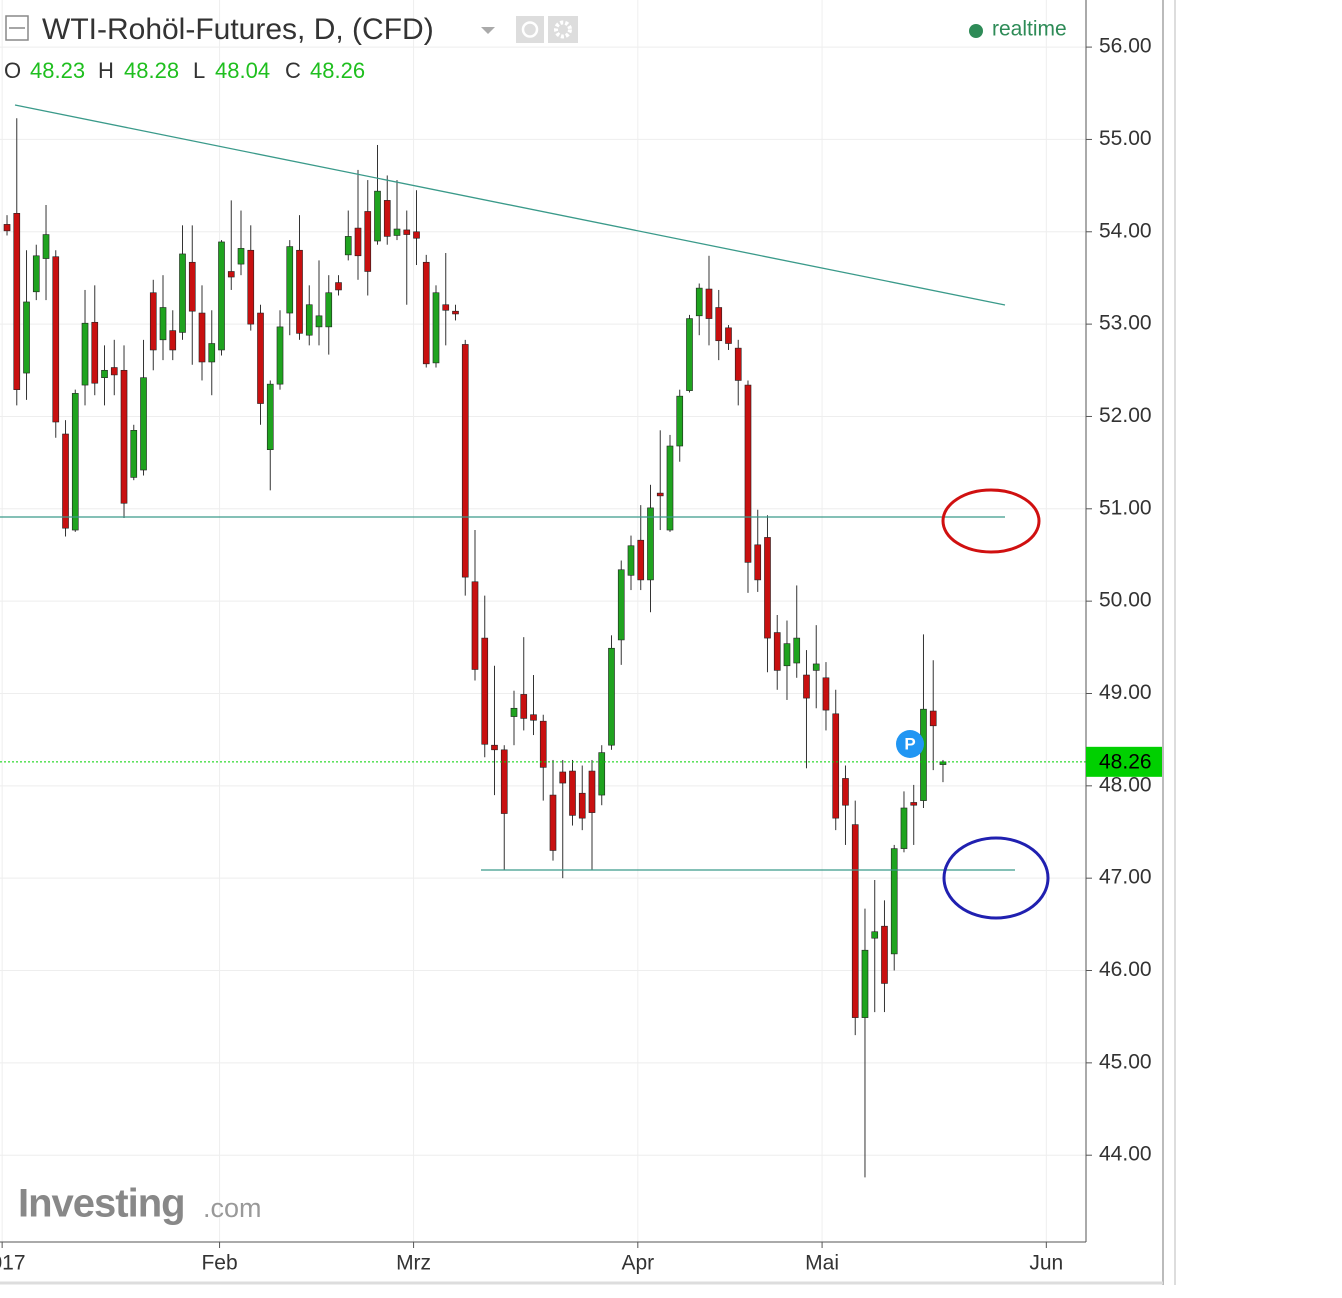 The width and height of the screenshot is (1342, 1298). I want to click on p-marker-text: P, so click(909, 743).